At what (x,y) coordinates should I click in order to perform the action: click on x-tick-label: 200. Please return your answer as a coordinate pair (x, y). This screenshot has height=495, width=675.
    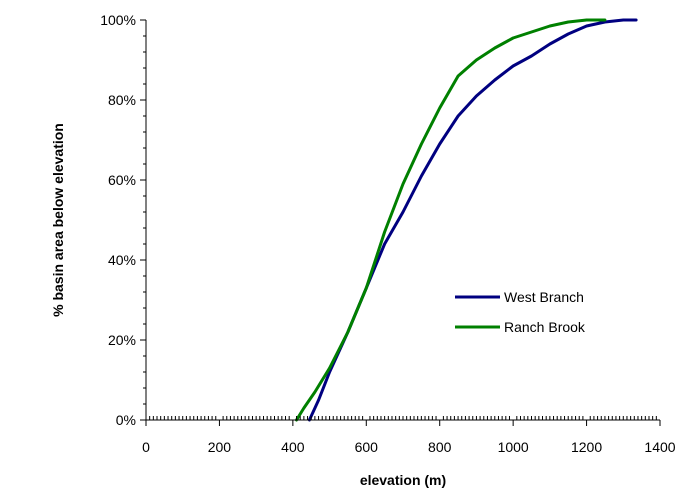
    Looking at the image, I should click on (220, 447).